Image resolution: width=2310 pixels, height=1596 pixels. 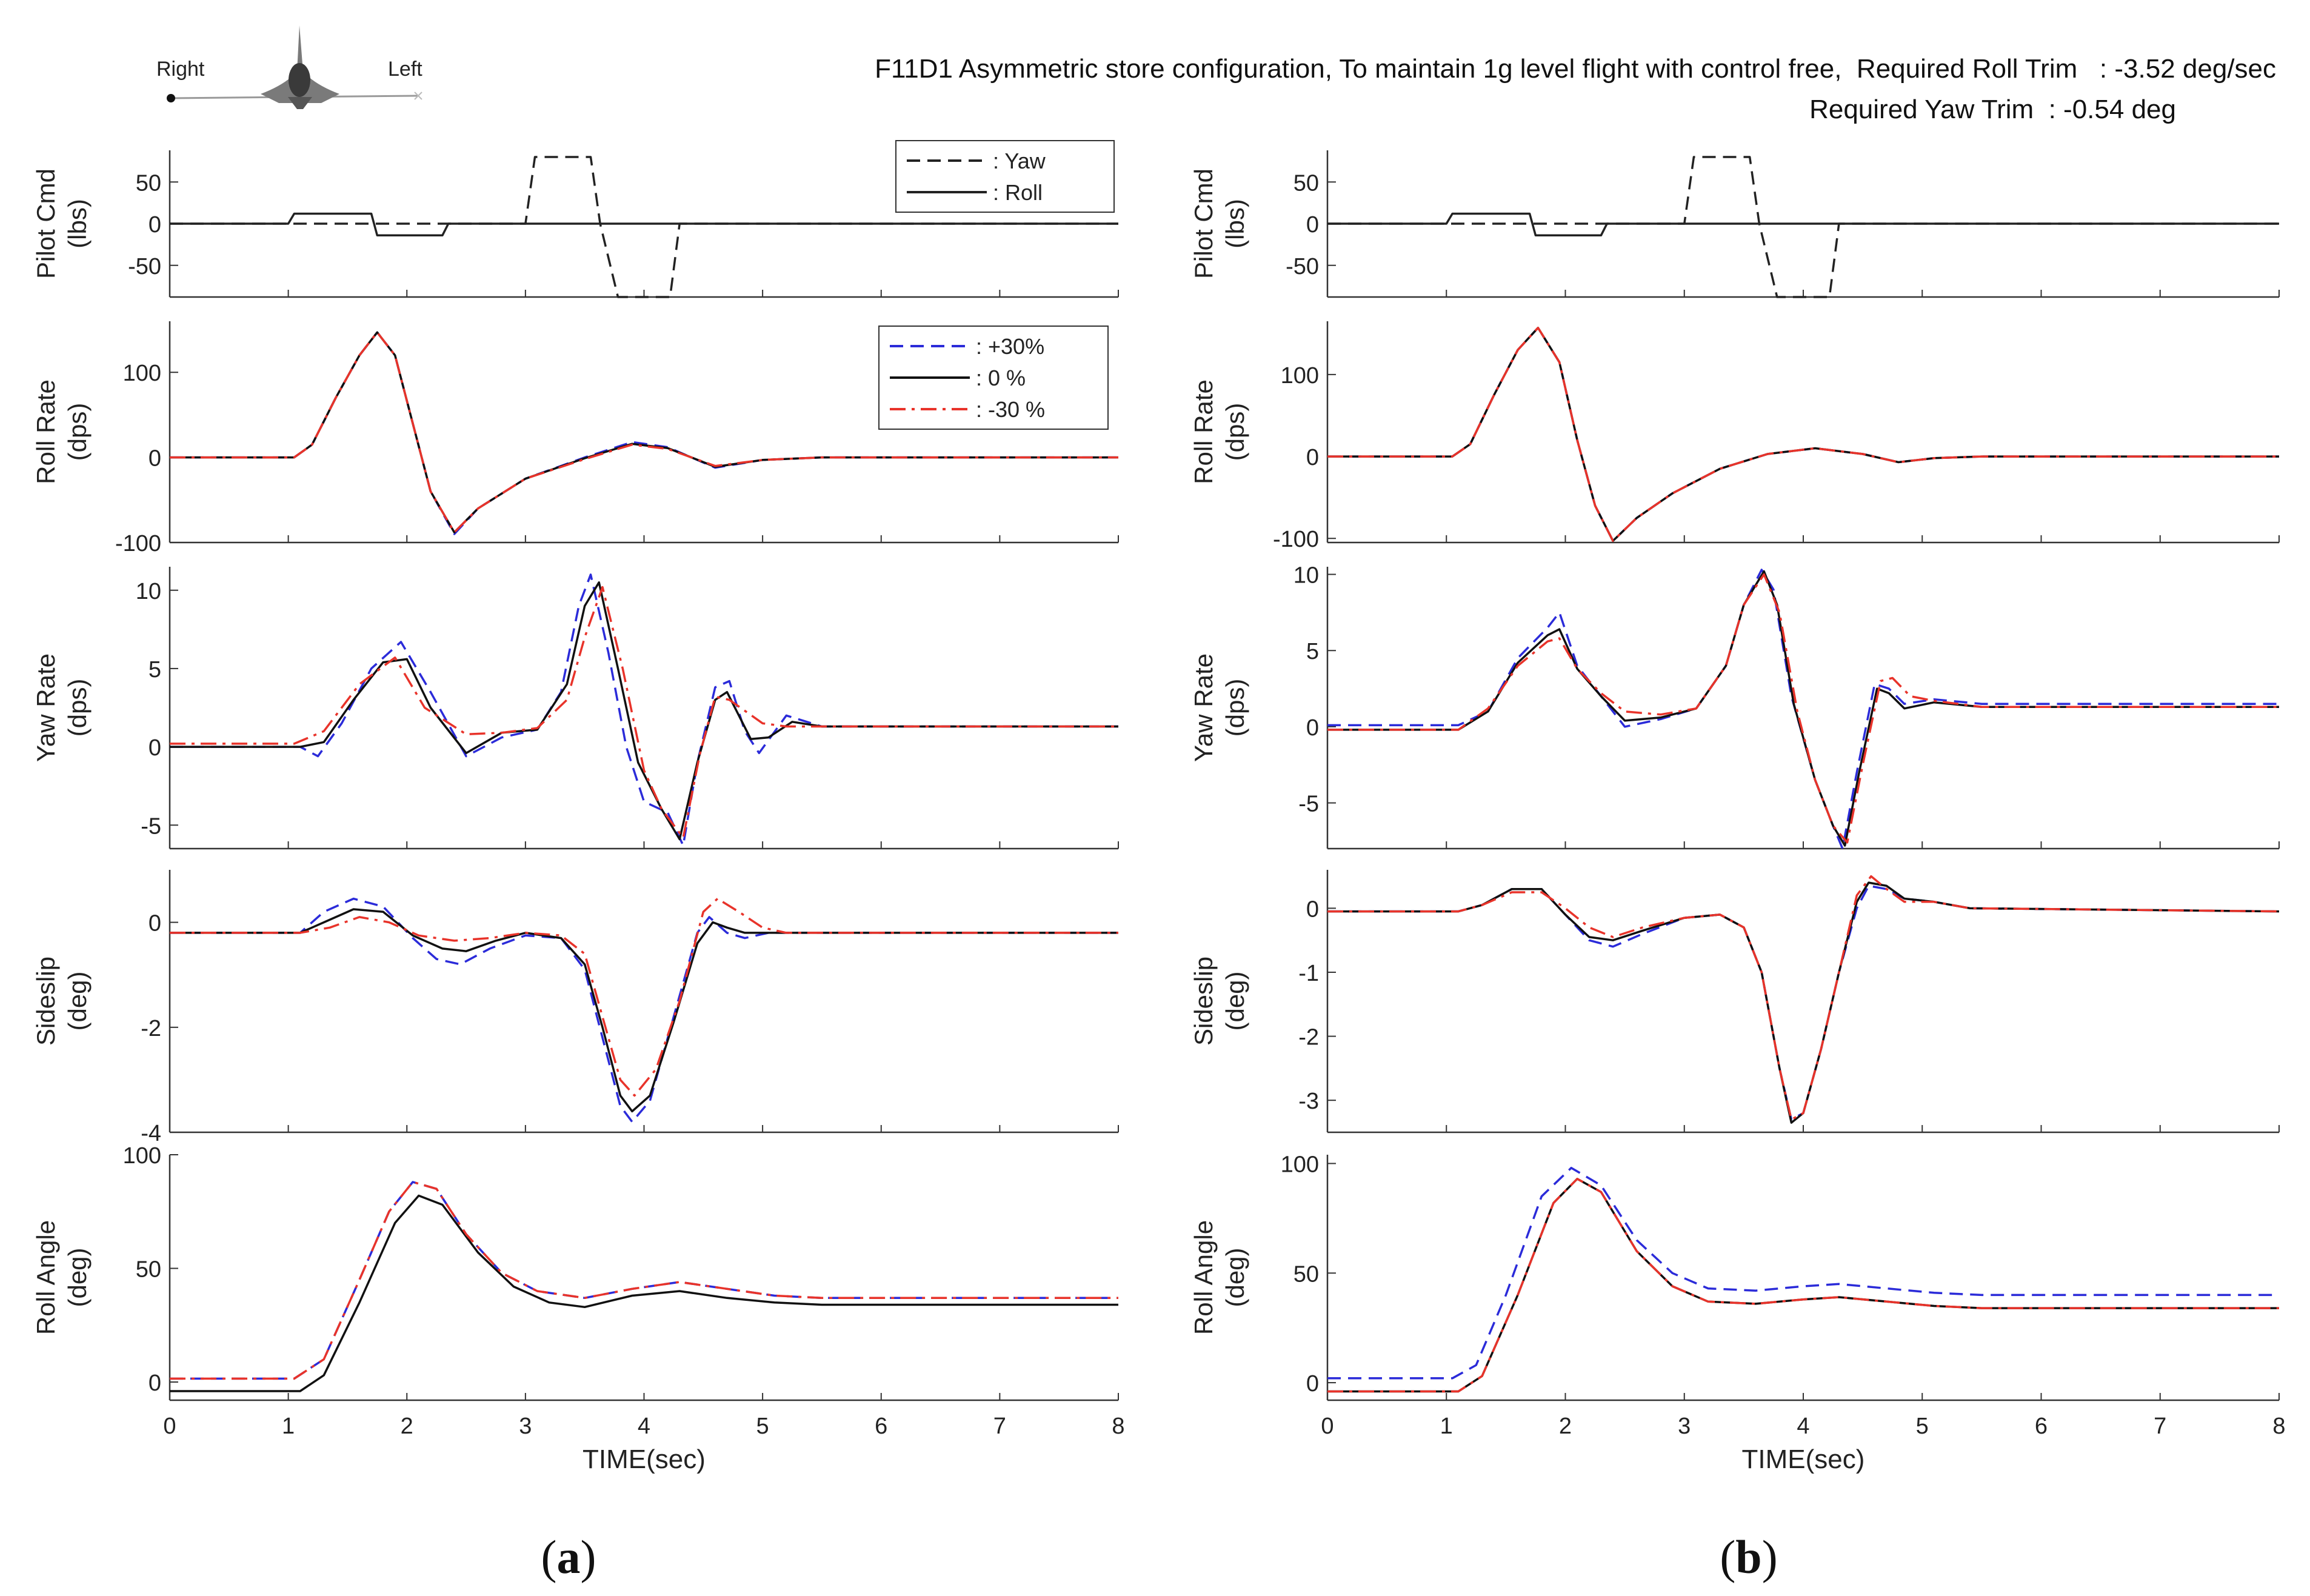 I want to click on panel-a-caption: (a), so click(x=568, y=1557).